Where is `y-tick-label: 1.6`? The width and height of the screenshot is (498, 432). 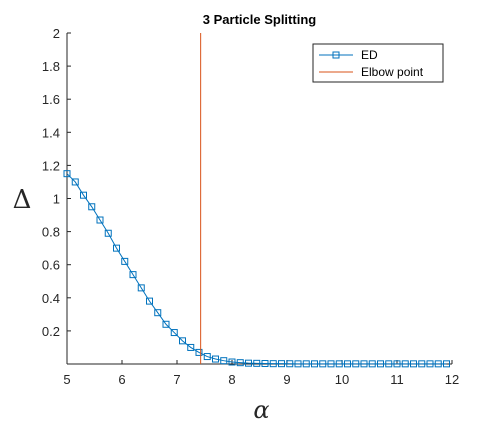 y-tick-label: 1.6 is located at coordinates (51, 99).